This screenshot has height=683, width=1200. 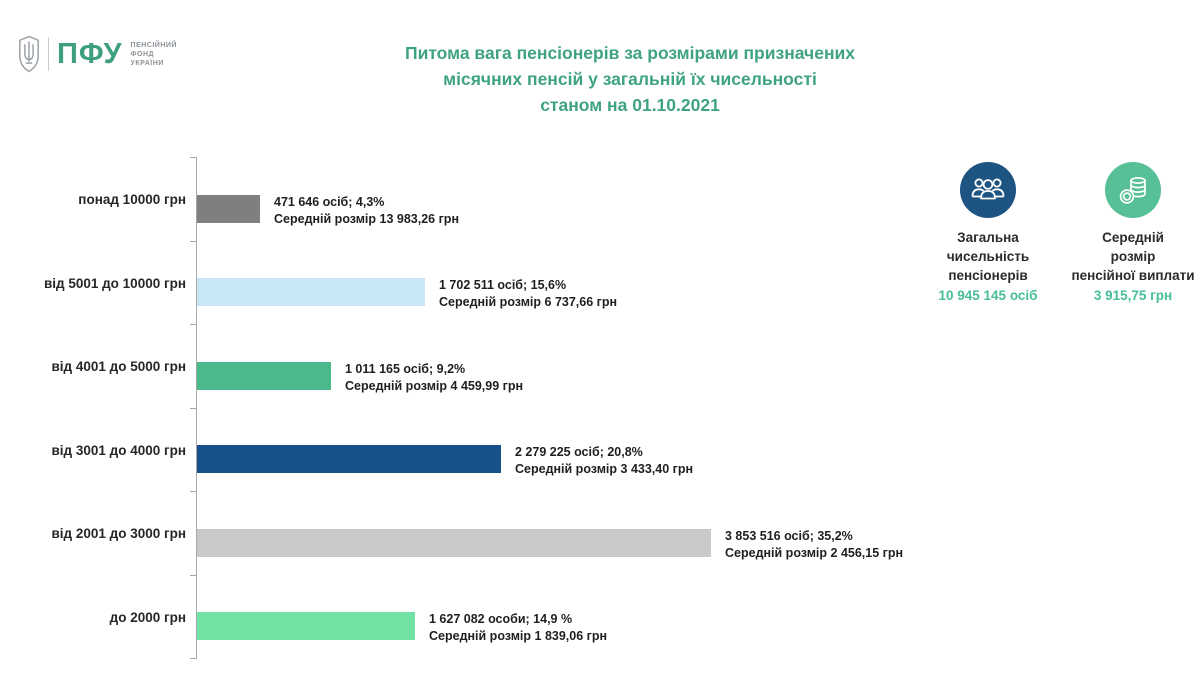 What do you see at coordinates (142, 54) in the screenshot?
I see `logo-org-line: фонд` at bounding box center [142, 54].